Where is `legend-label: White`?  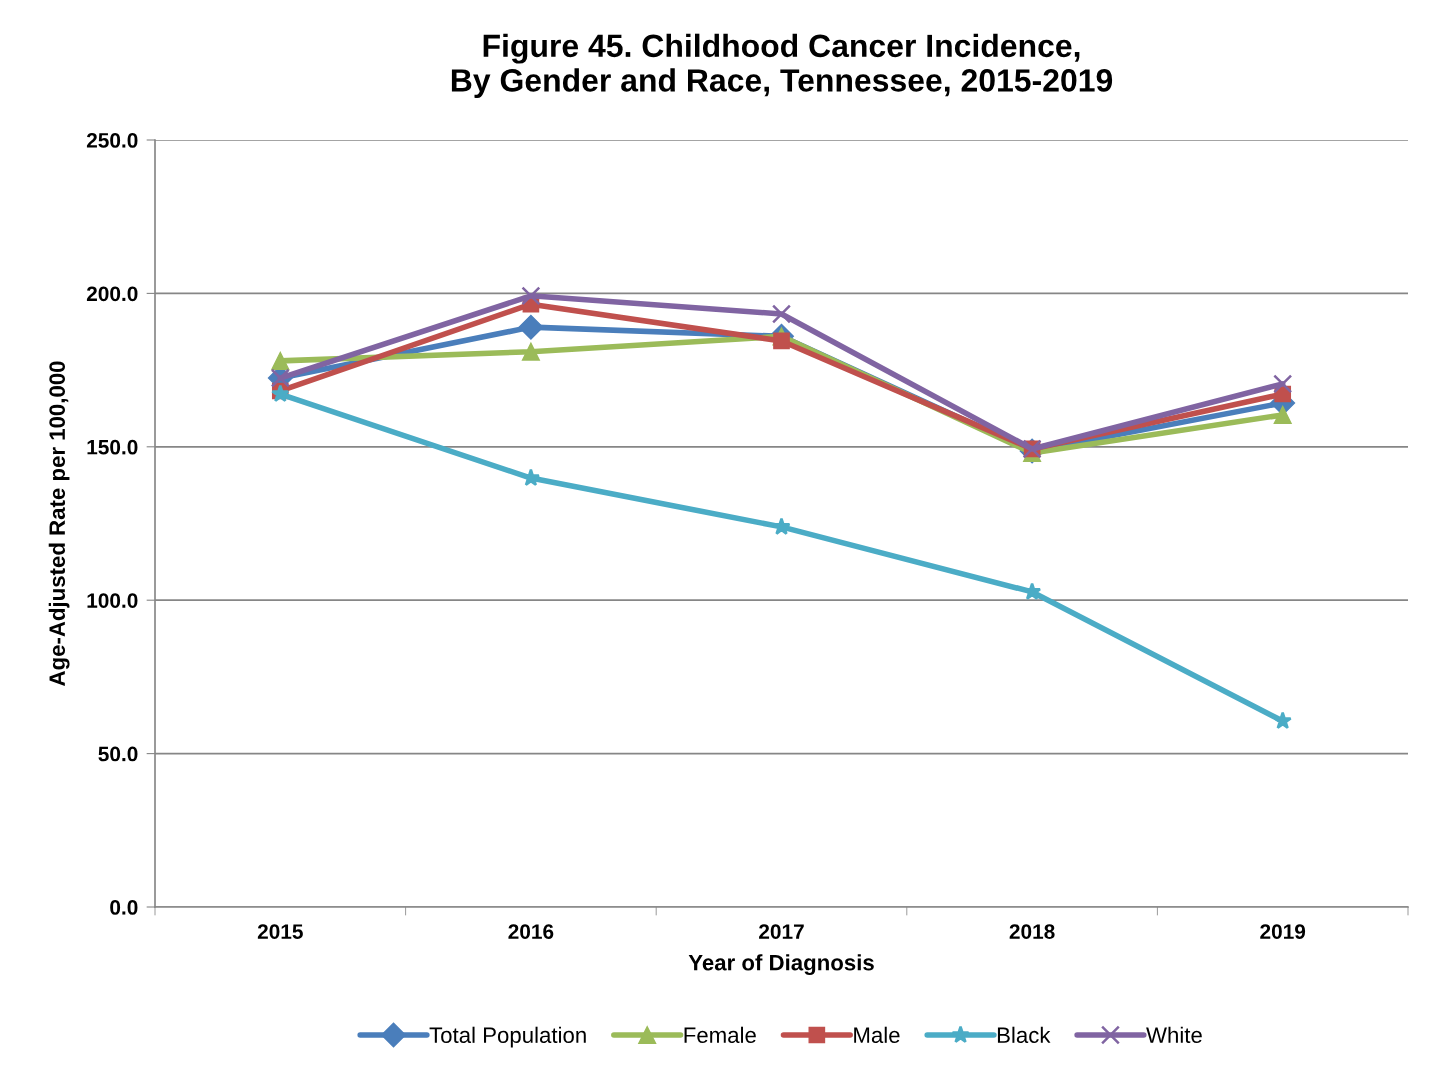
legend-label: White is located at coordinates (1174, 1035).